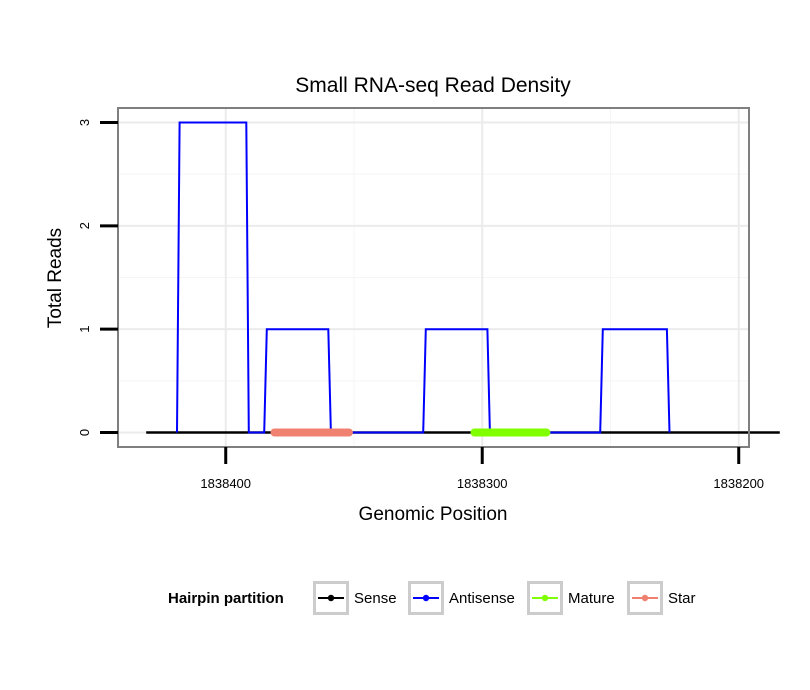 The width and height of the screenshot is (810, 690). I want to click on x-tick-label: 1838200, so click(738, 483).